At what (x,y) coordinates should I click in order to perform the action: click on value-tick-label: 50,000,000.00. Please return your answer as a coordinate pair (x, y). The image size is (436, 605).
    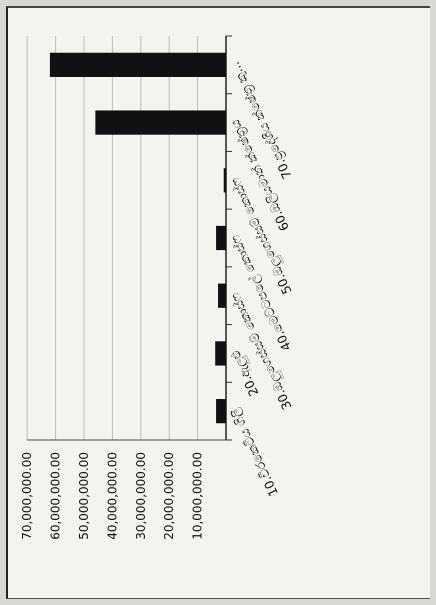
    Looking at the image, I should click on (84, 496).